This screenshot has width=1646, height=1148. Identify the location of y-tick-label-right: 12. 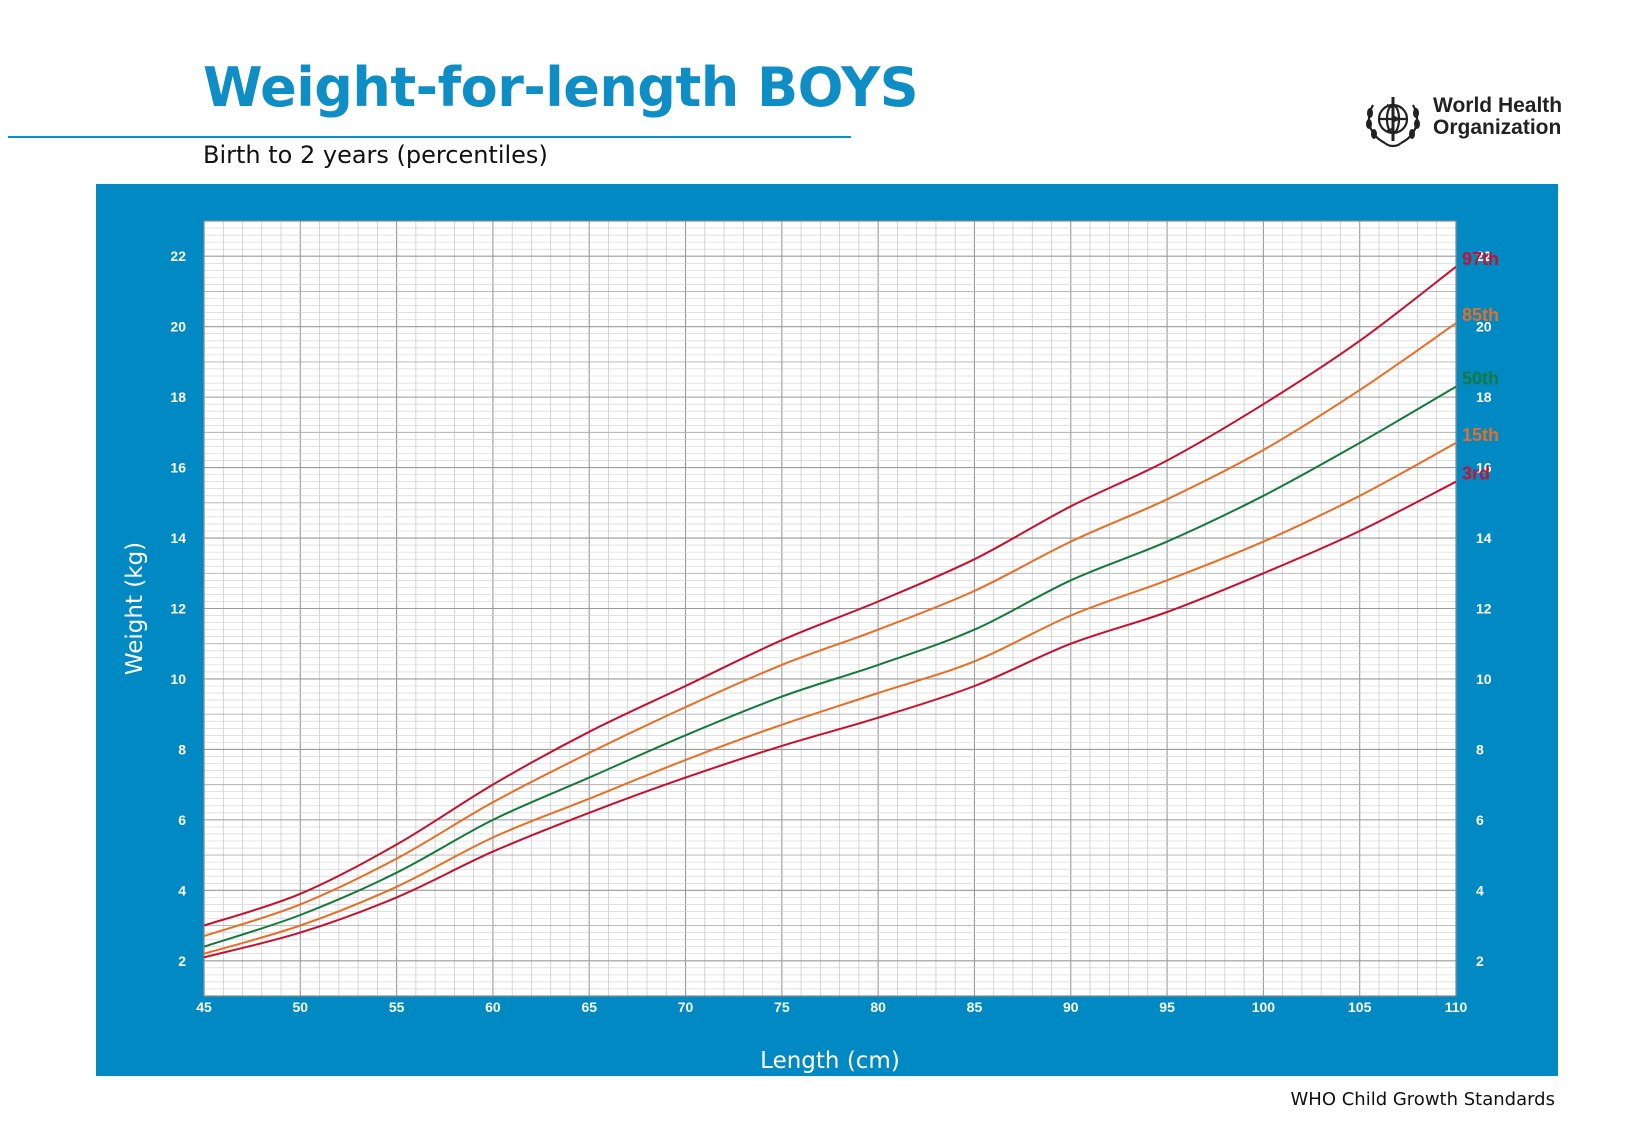
(1484, 609).